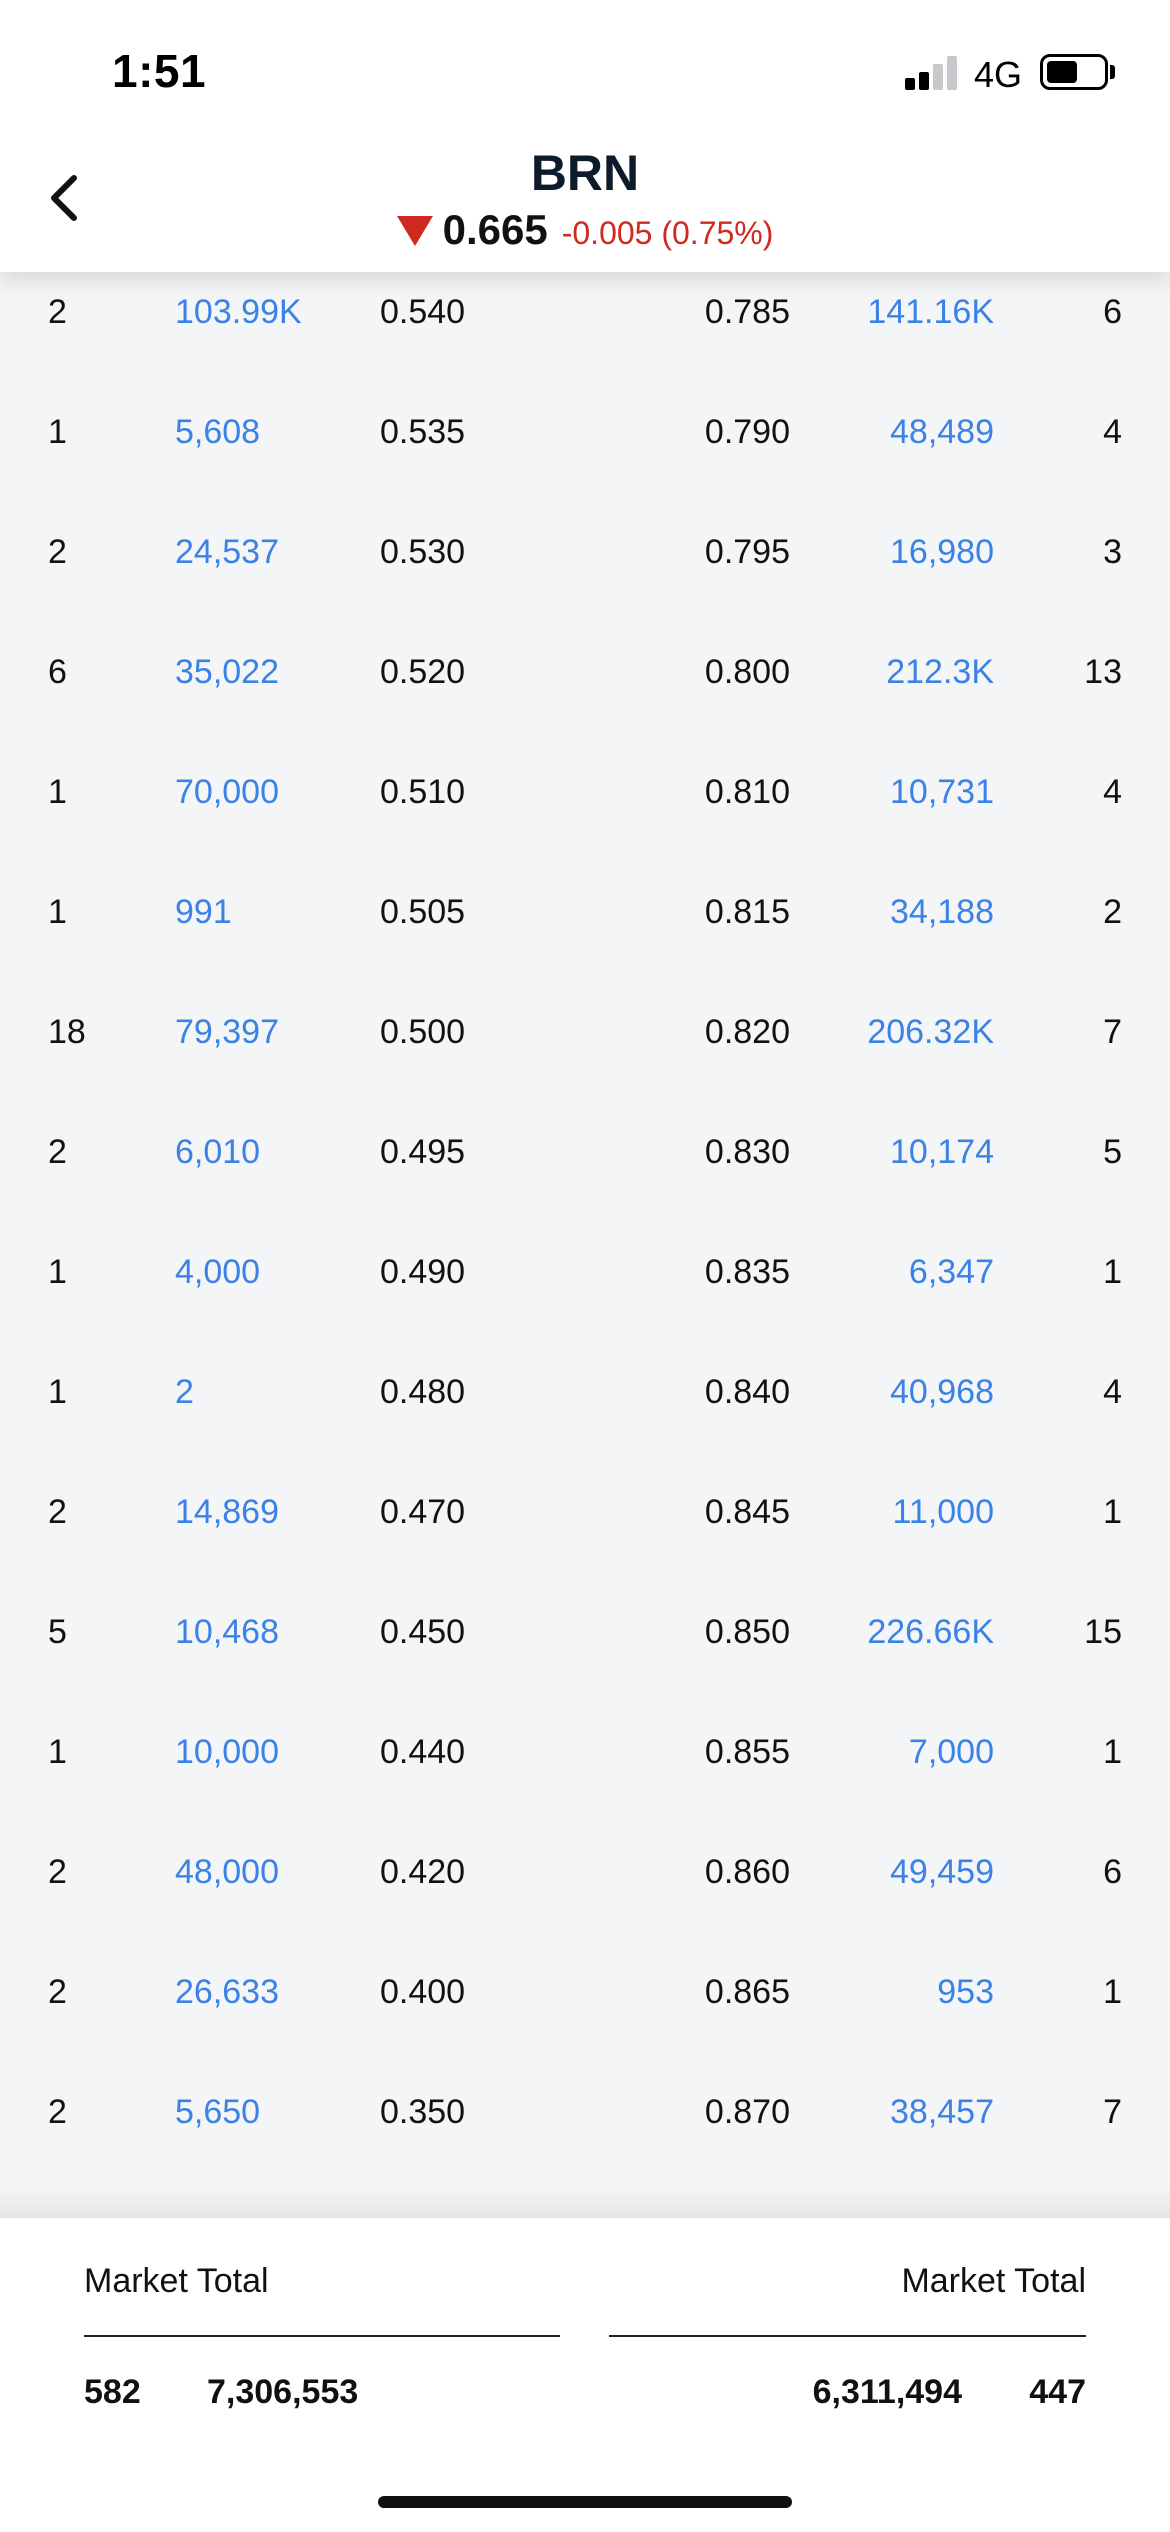 The height and width of the screenshot is (2532, 1170). What do you see at coordinates (203, 912) in the screenshot?
I see `bid-volume: 991` at bounding box center [203, 912].